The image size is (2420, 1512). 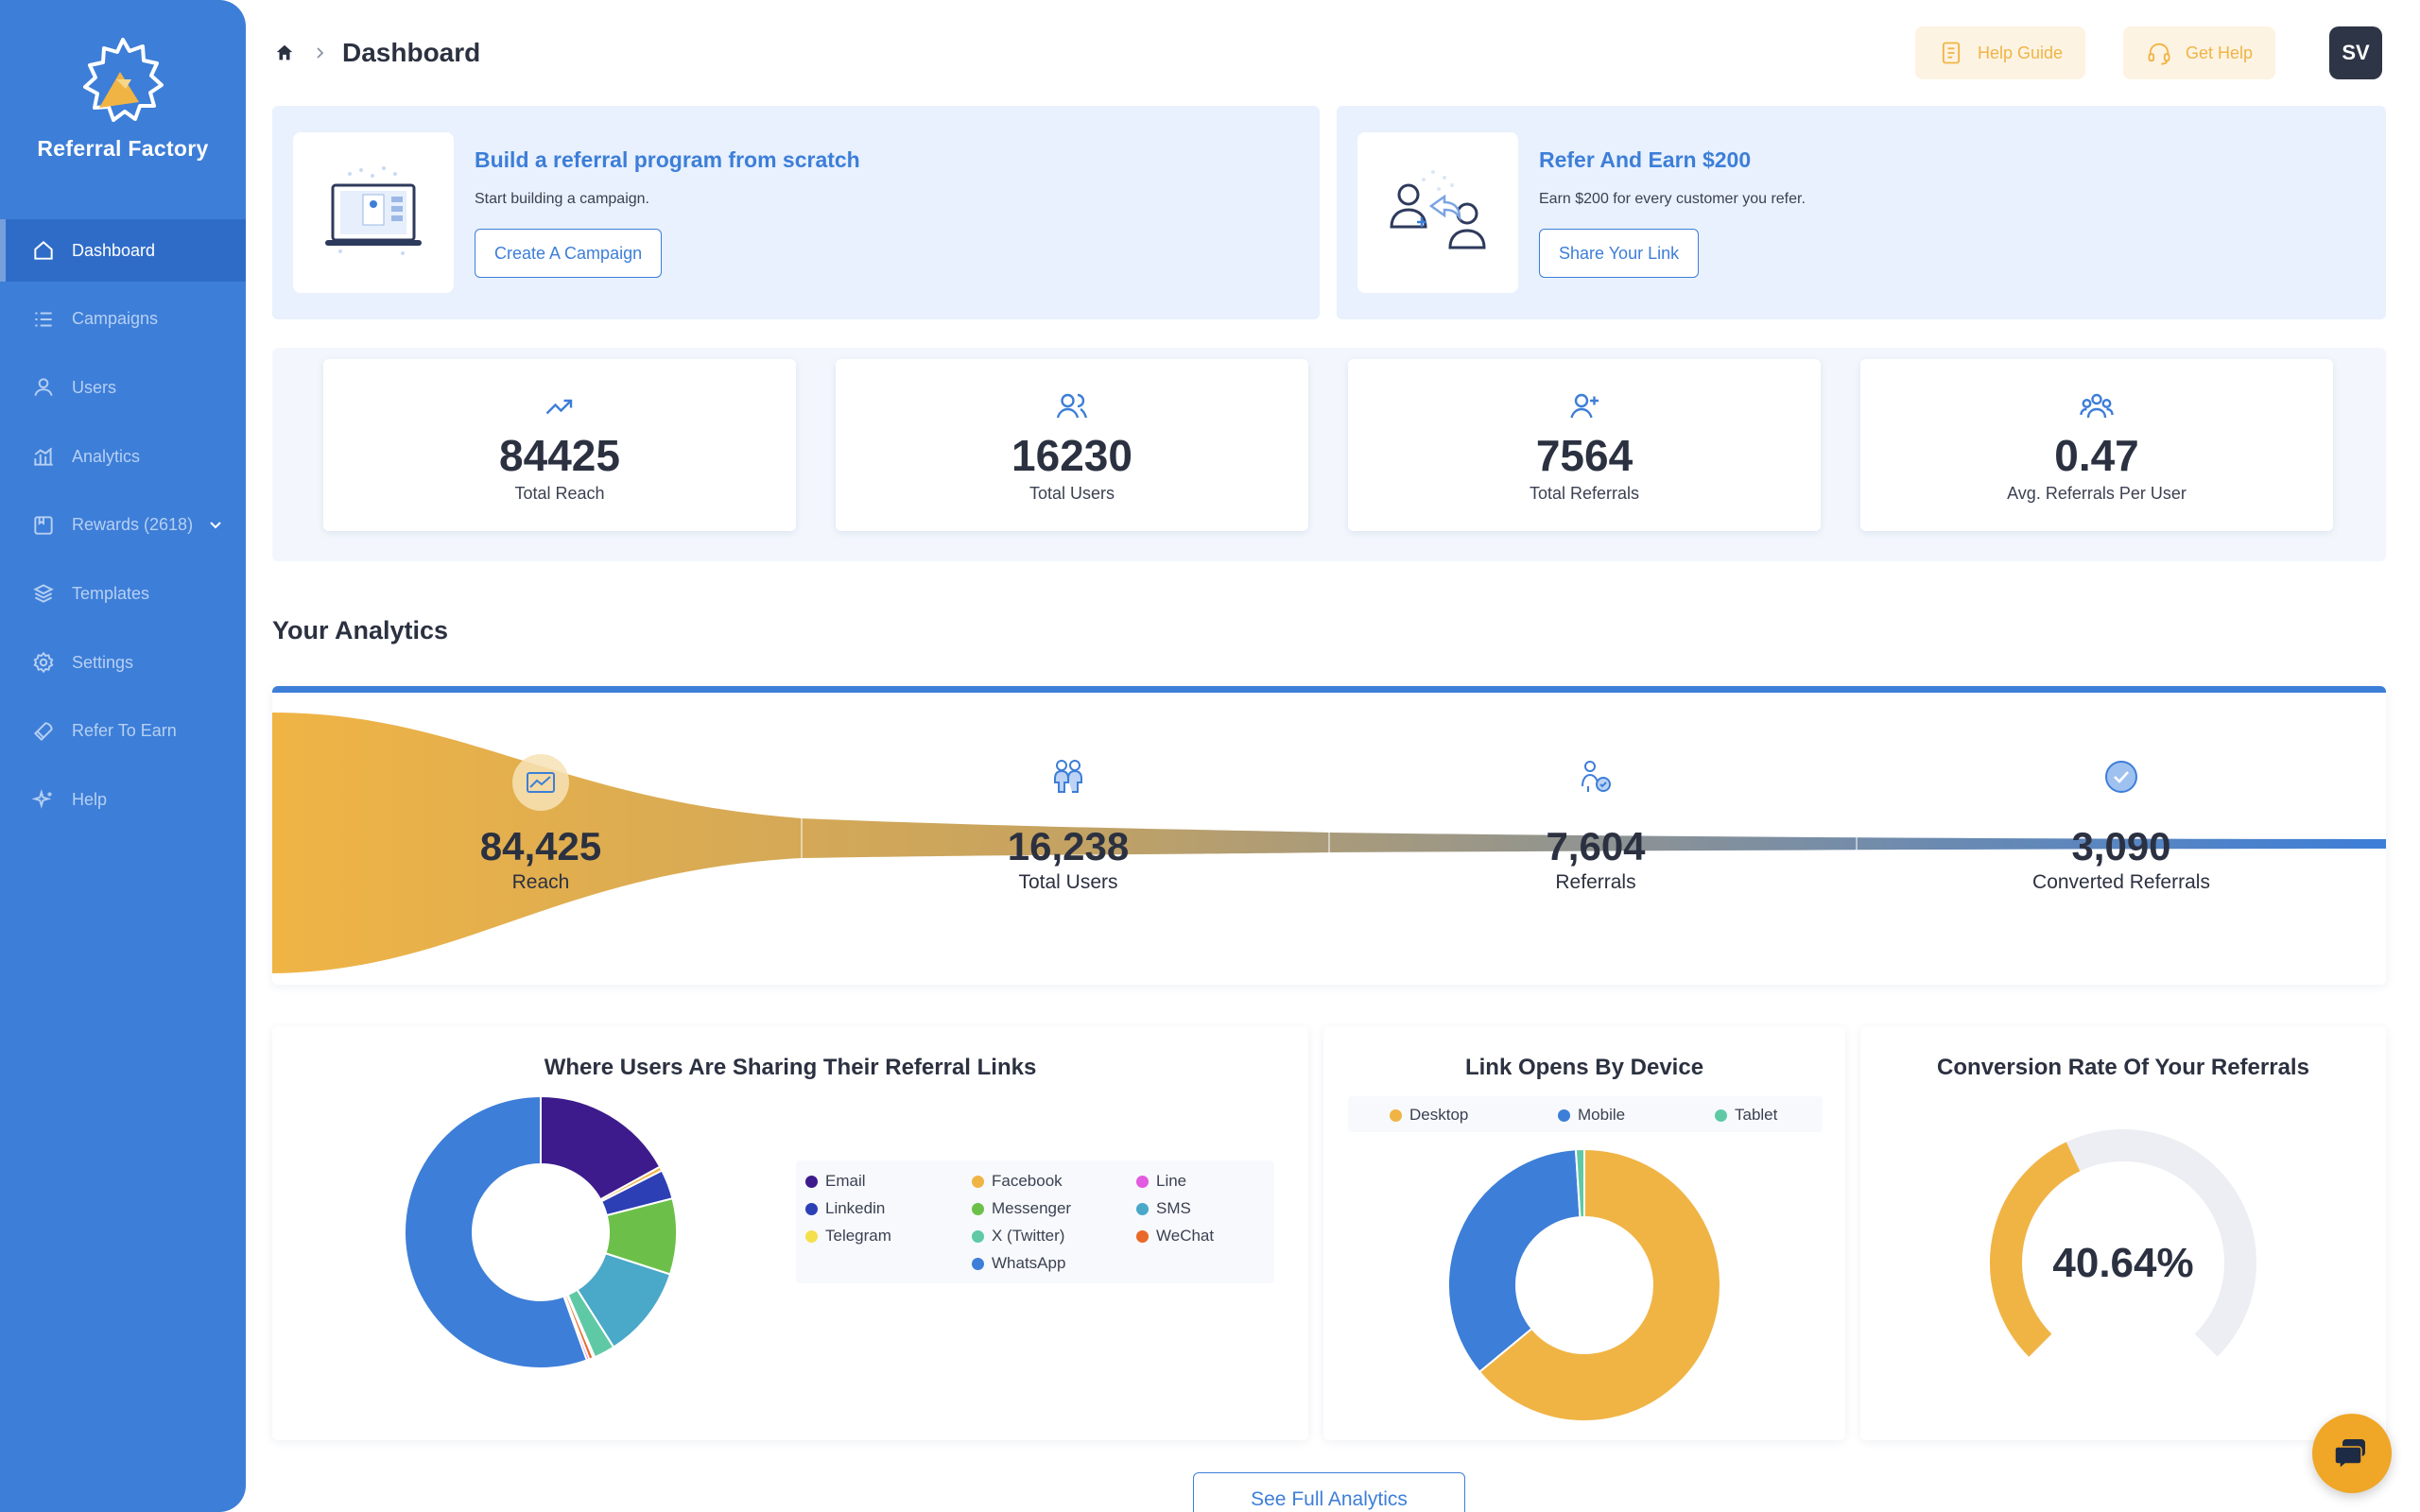 What do you see at coordinates (1071, 493) in the screenshot?
I see `stat-label: Total Users` at bounding box center [1071, 493].